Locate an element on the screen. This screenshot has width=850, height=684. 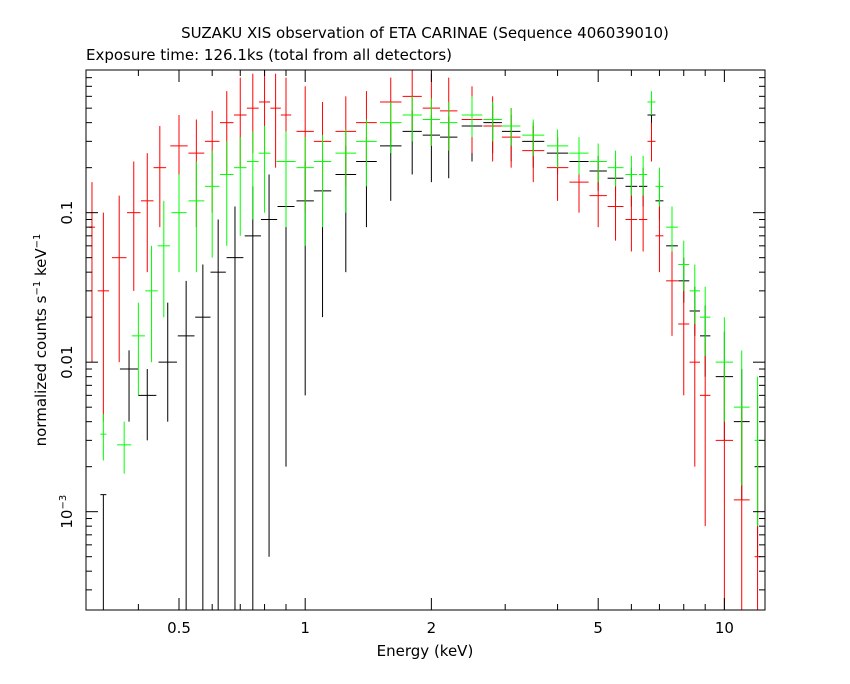
x-tick-label: 2 is located at coordinates (432, 628).